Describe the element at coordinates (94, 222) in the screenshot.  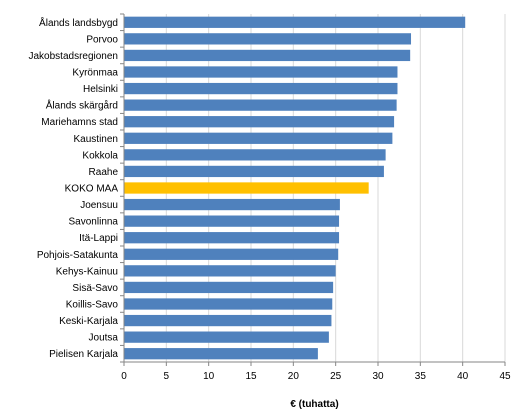
I see `category-label: Savonlinna` at that location.